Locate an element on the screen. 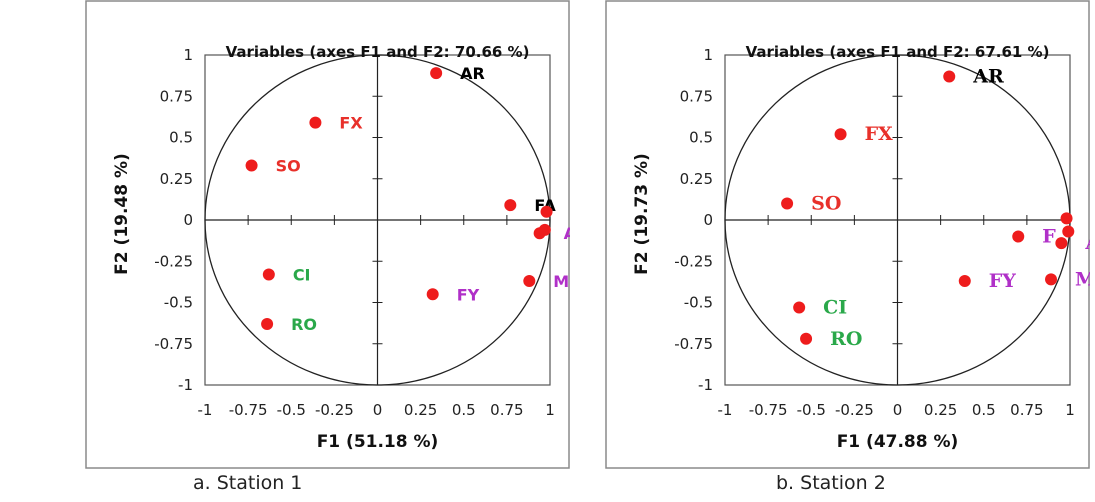  y-axis-label: F2 (19.48 %) is located at coordinates (122, 214).